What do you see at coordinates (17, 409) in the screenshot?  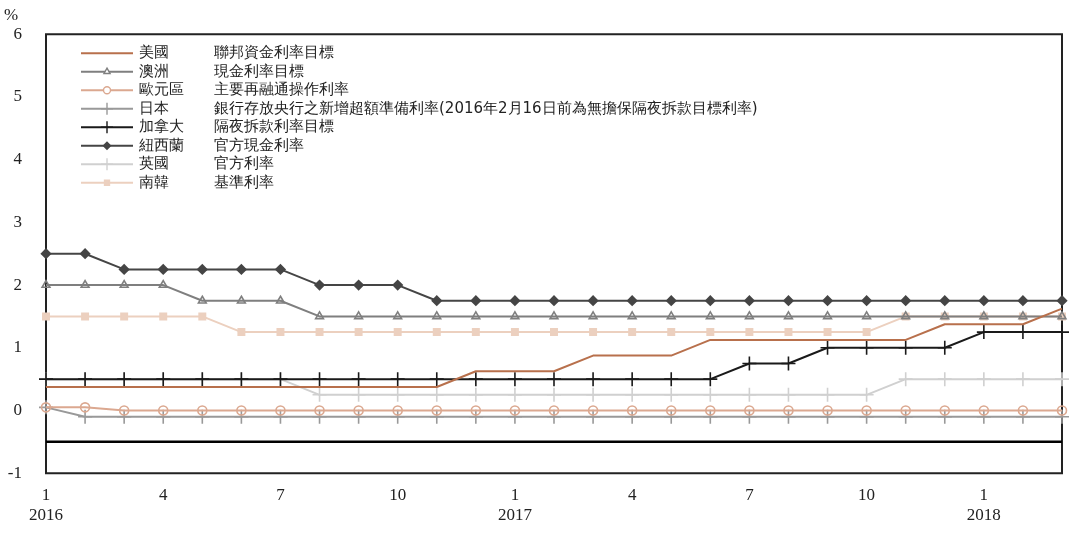 I see `y-tick-label: 0` at bounding box center [17, 409].